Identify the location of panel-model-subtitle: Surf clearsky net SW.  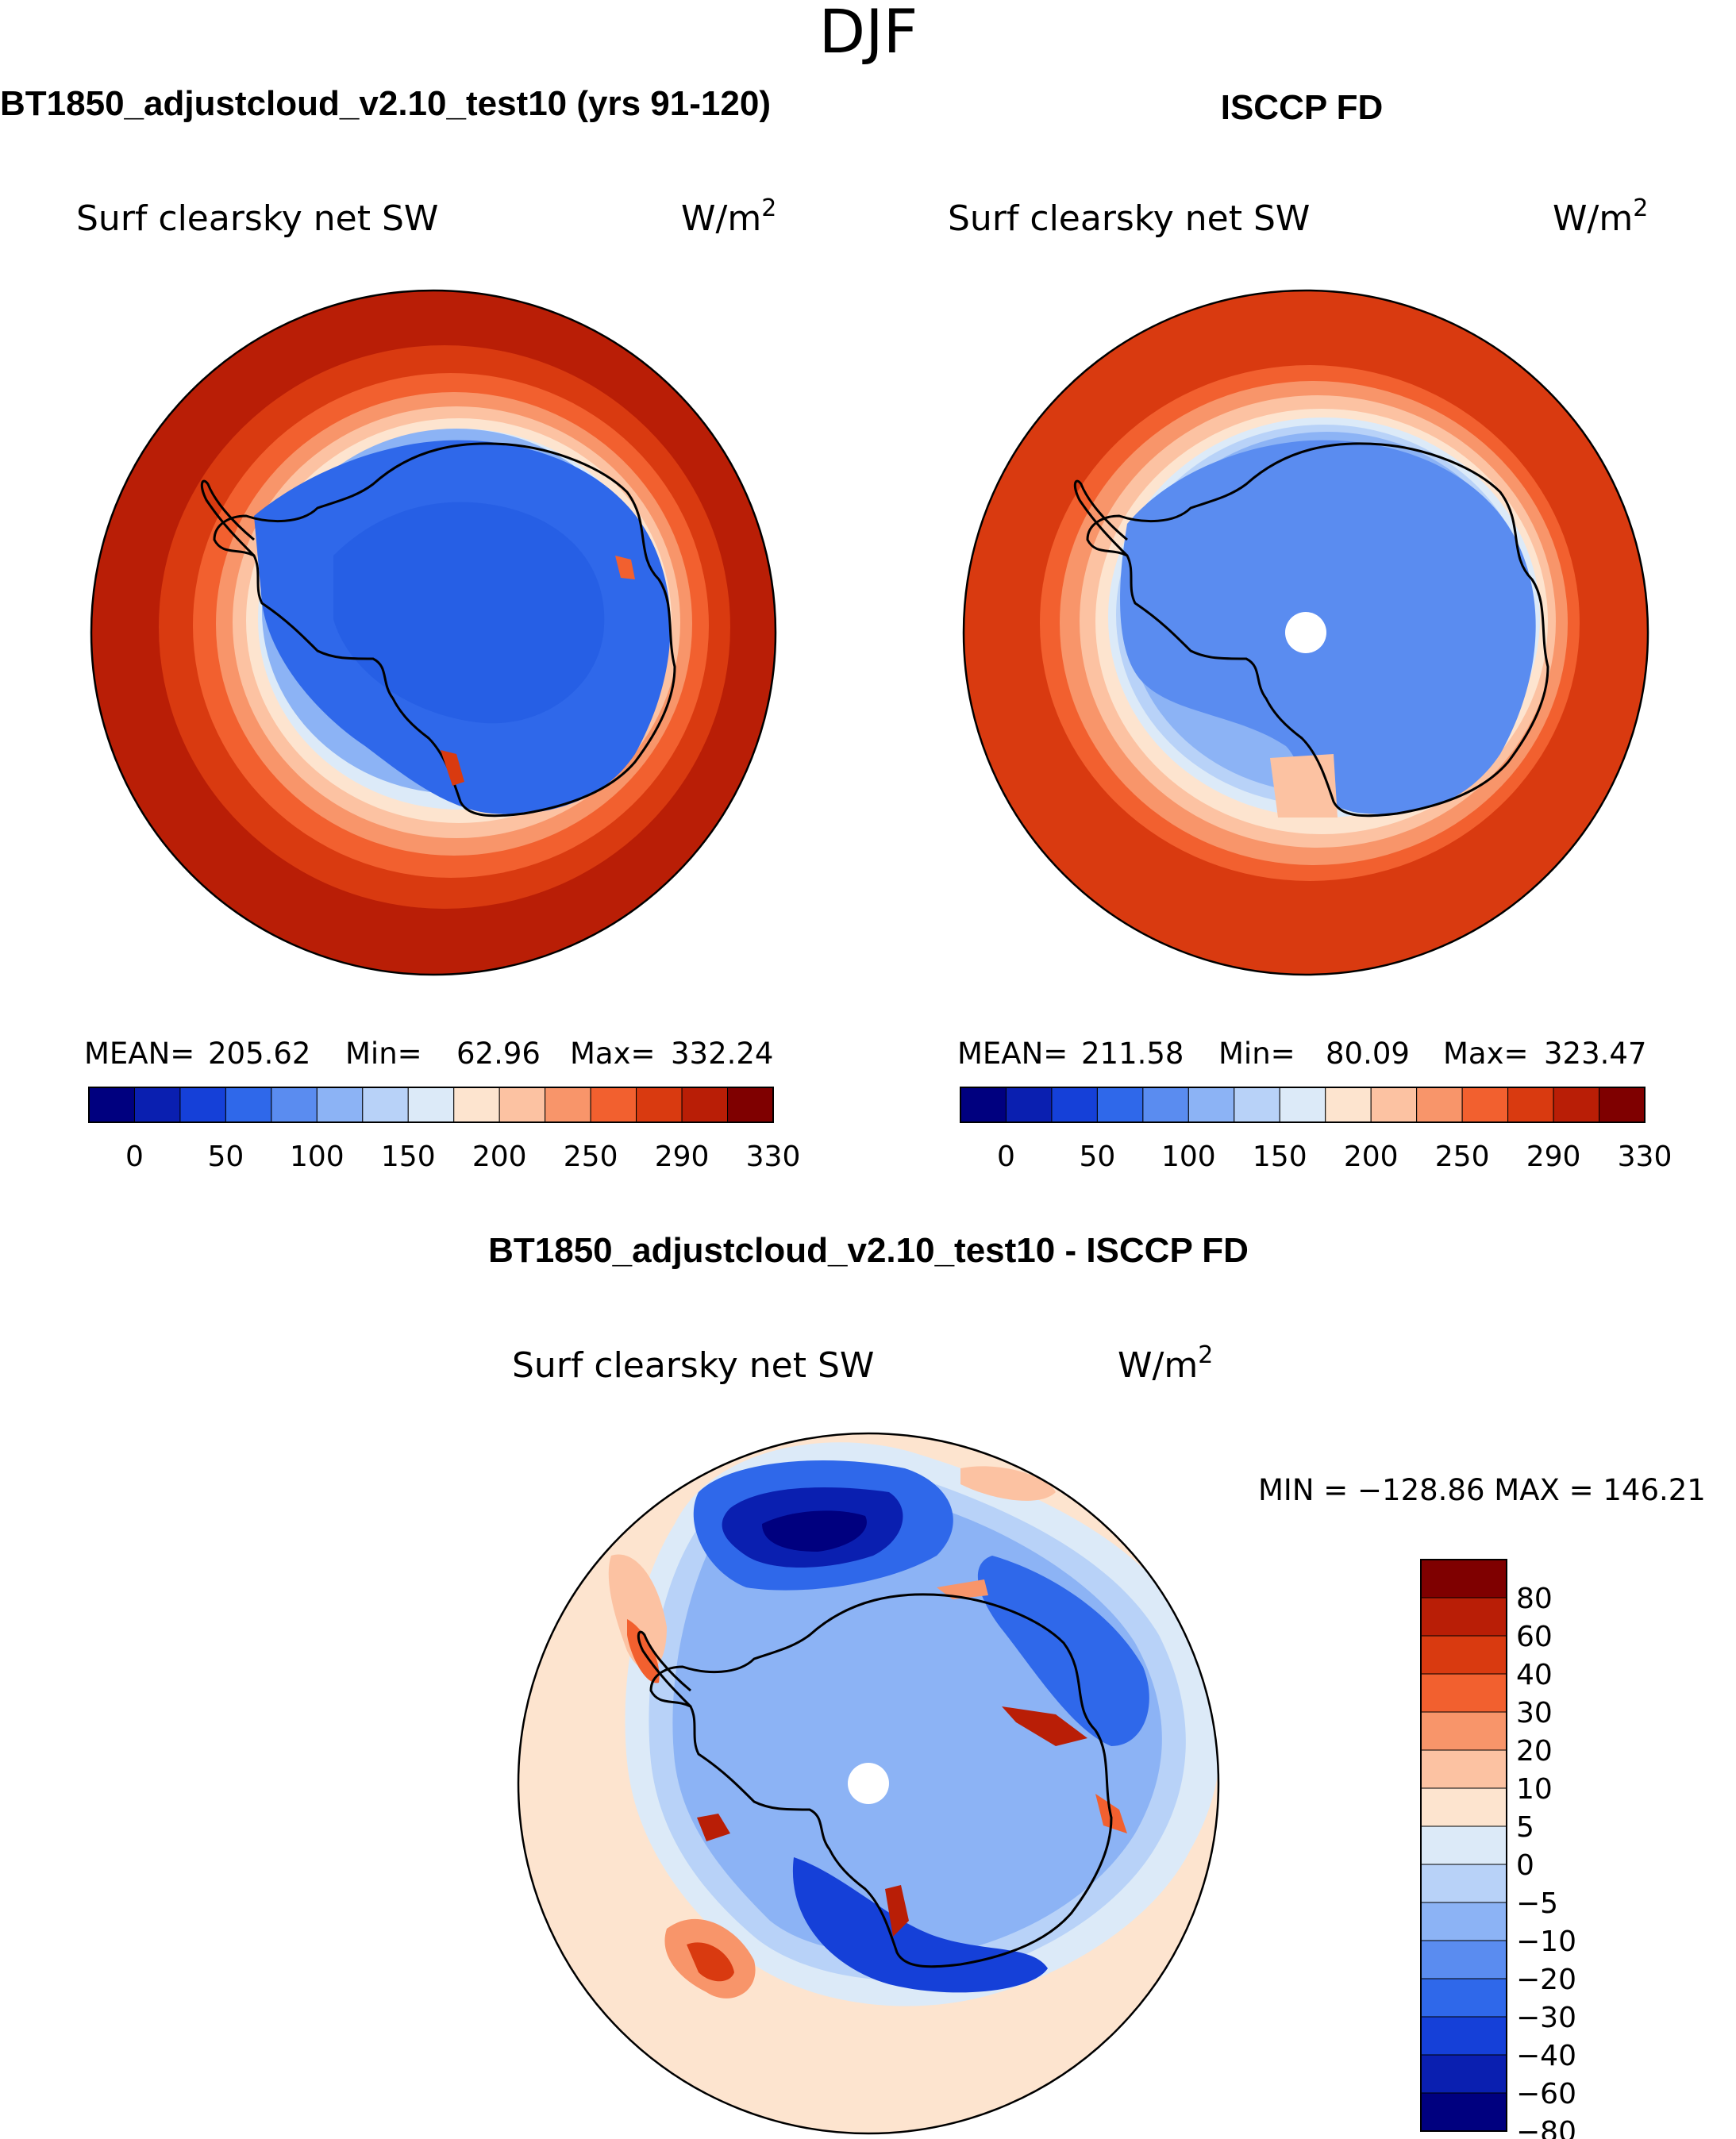
(257, 218).